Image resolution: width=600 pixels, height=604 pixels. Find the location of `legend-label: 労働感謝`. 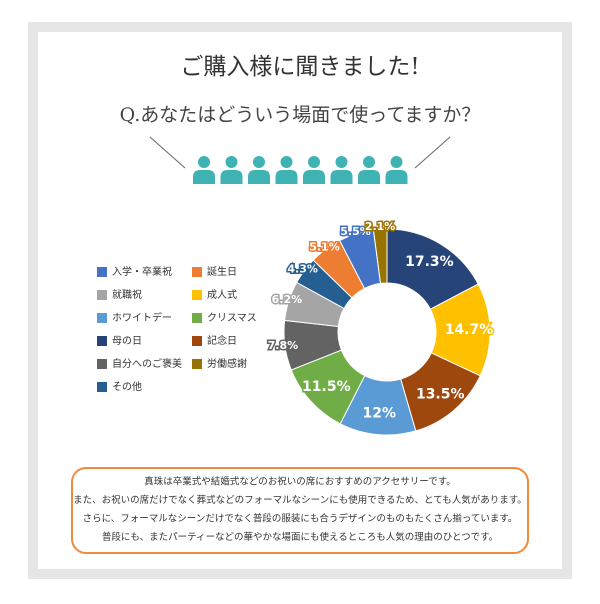

legend-label: 労働感謝 is located at coordinates (227, 363).